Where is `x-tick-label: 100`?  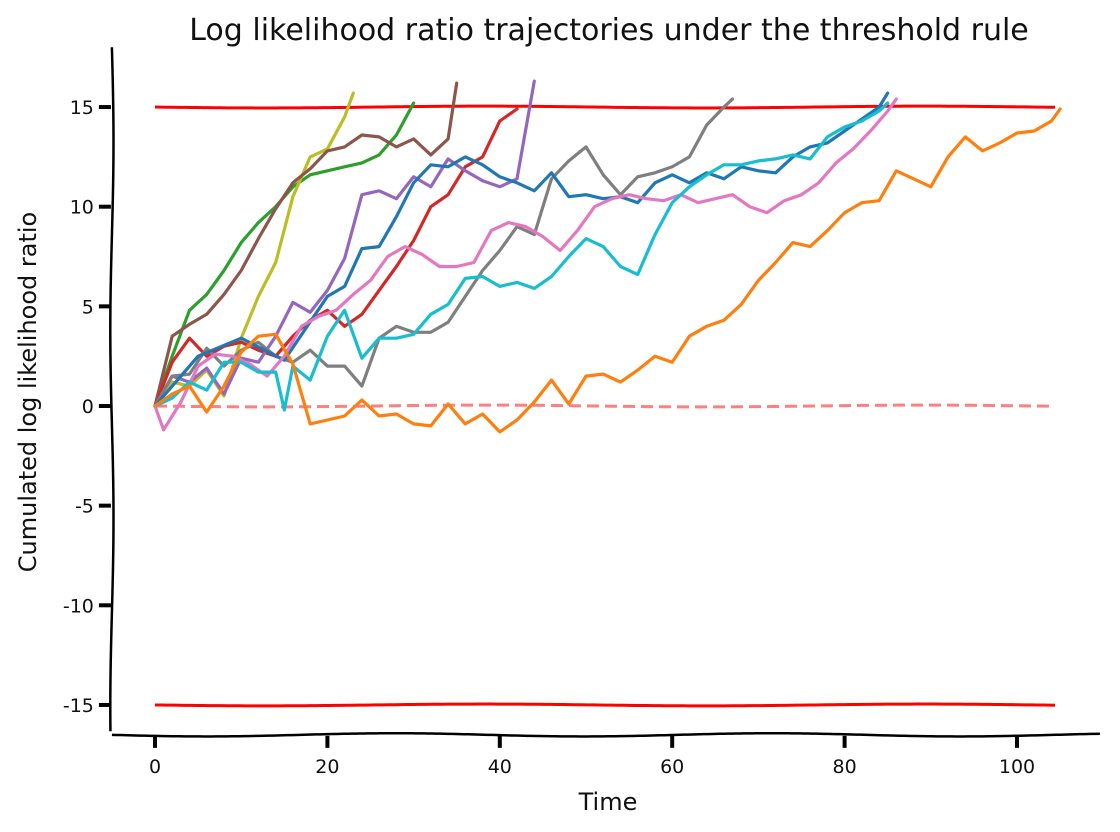
x-tick-label: 100 is located at coordinates (1017, 767).